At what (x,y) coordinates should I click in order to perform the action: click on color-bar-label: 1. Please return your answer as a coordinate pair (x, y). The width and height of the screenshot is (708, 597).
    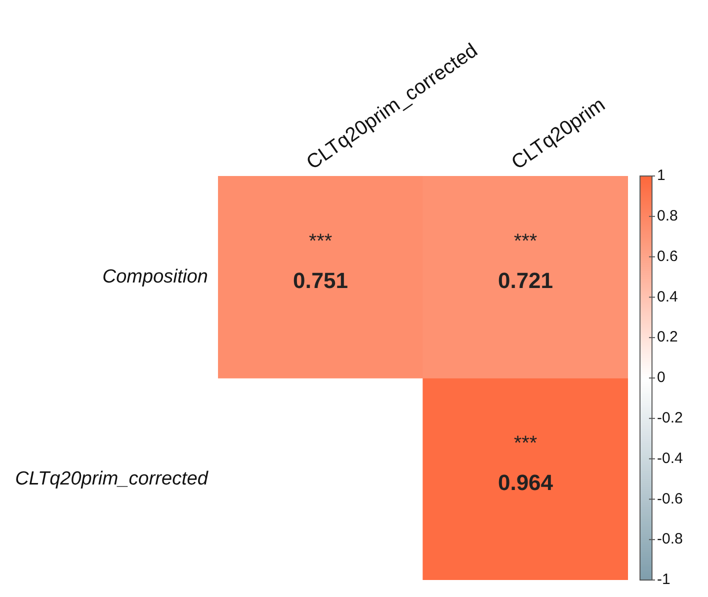
    Looking at the image, I should click on (661, 175).